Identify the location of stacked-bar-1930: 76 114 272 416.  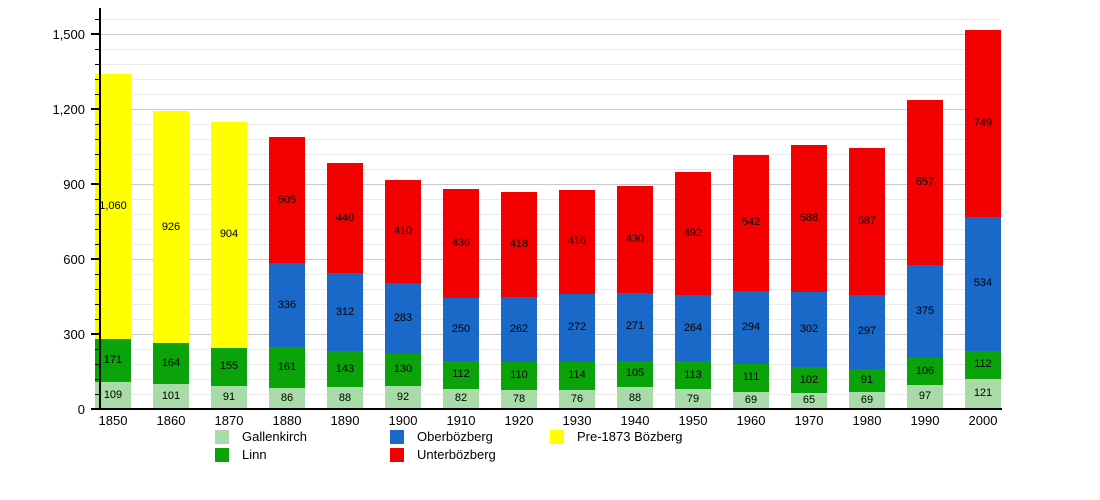
(577, 299).